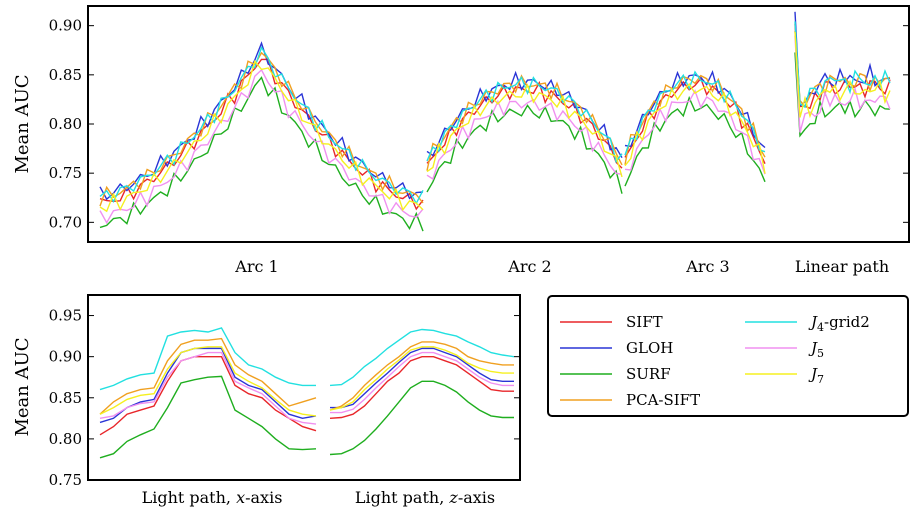  I want to click on y-tick-label: 0.70, so click(65, 222).